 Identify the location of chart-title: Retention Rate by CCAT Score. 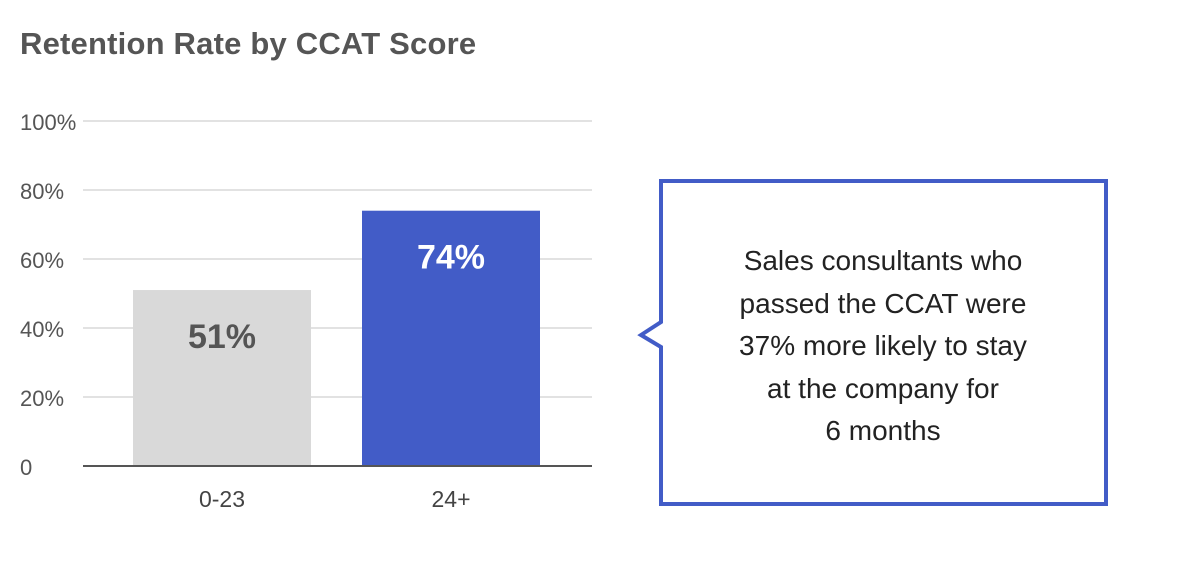
(248, 43).